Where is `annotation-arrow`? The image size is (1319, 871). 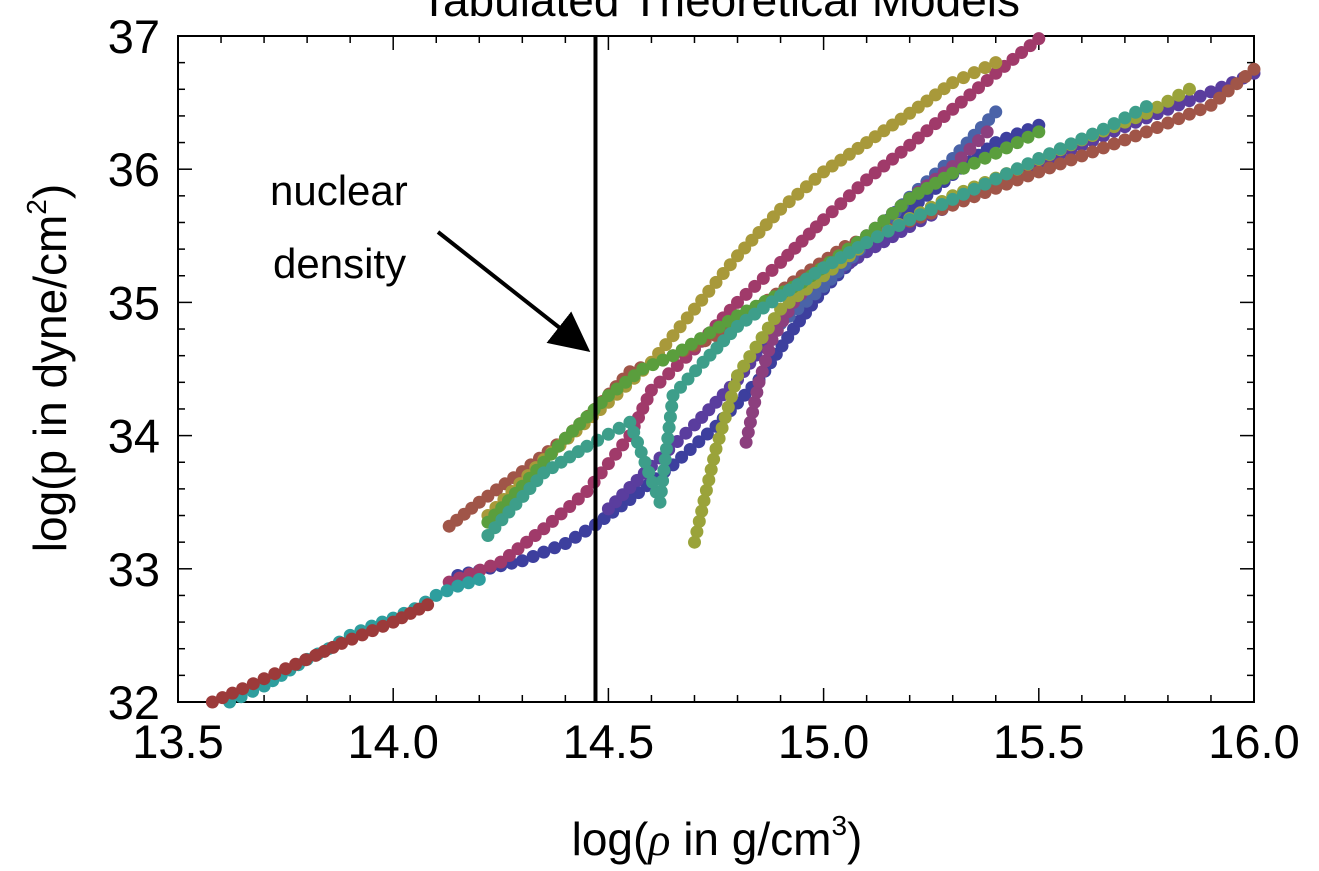
annotation-arrow is located at coordinates (513, 291).